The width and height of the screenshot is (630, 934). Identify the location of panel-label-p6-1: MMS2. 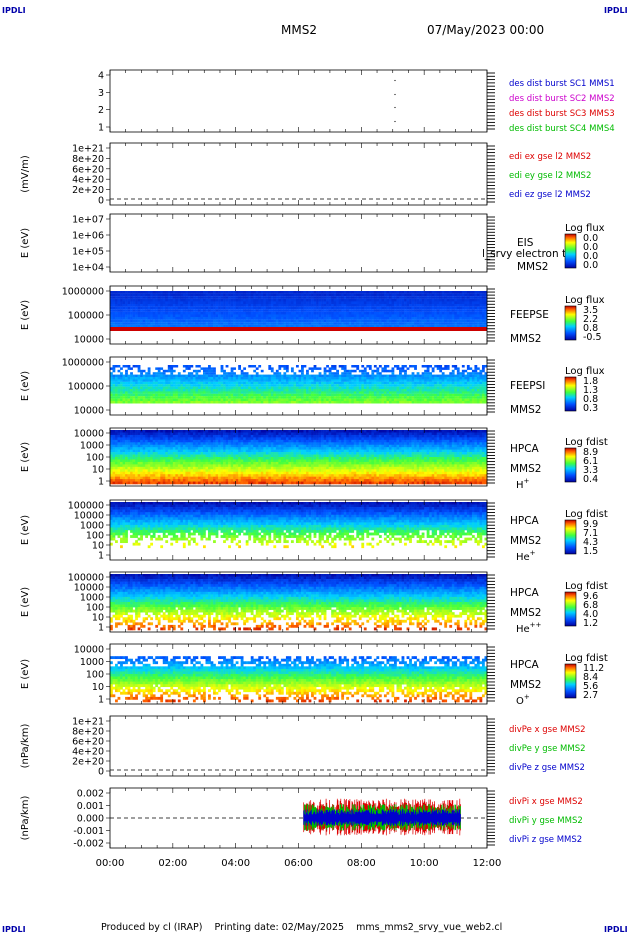
(525, 469).